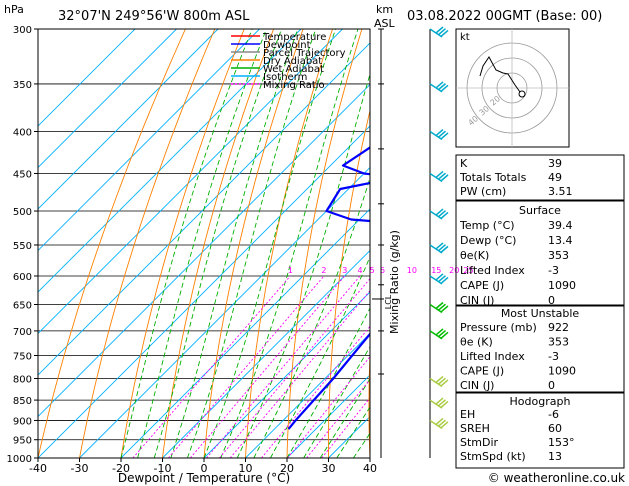 The image size is (629, 486). Describe the element at coordinates (163, 468) in the screenshot. I see `temp-tick-label: -10` at that location.